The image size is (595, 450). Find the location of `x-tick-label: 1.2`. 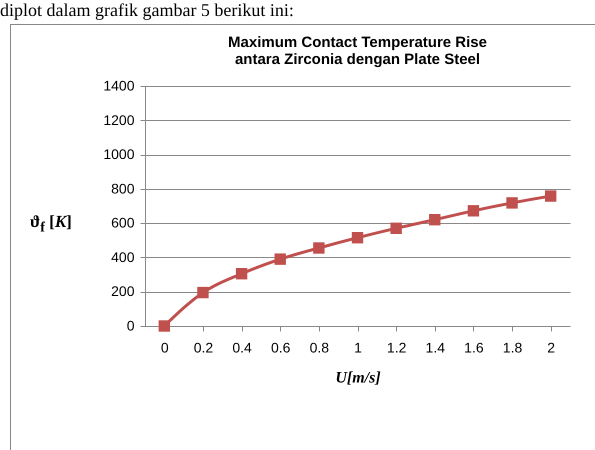

x-tick-label: 1.2 is located at coordinates (396, 348).